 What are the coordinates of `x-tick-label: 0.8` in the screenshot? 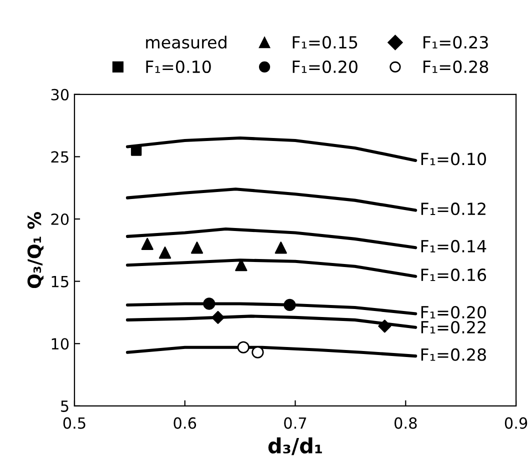 It's located at (405, 423).